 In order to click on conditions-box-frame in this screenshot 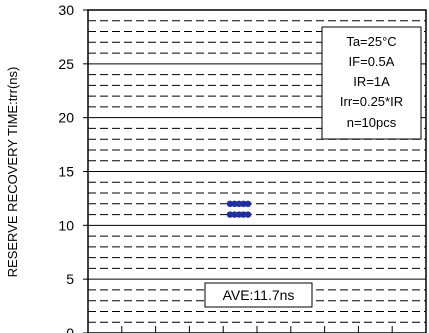, I will do `click(371, 83)`.